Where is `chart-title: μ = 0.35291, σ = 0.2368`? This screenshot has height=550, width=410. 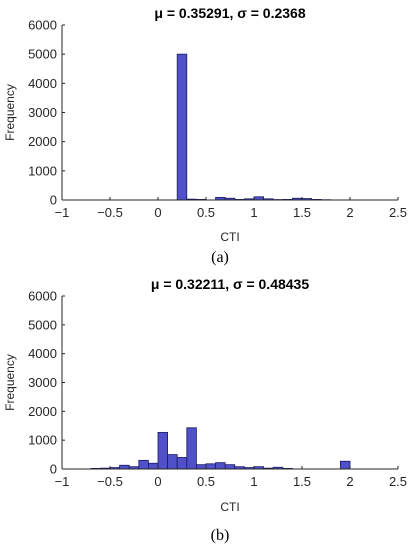
chart-title: μ = 0.35291, σ = 0.2368 is located at coordinates (229, 13).